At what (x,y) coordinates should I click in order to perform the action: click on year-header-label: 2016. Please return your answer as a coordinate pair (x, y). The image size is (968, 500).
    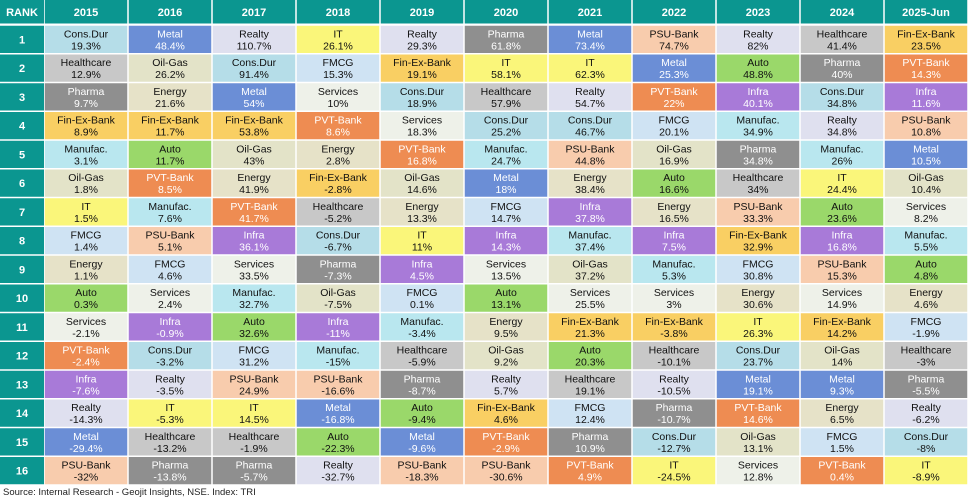
    Looking at the image, I should click on (170, 13).